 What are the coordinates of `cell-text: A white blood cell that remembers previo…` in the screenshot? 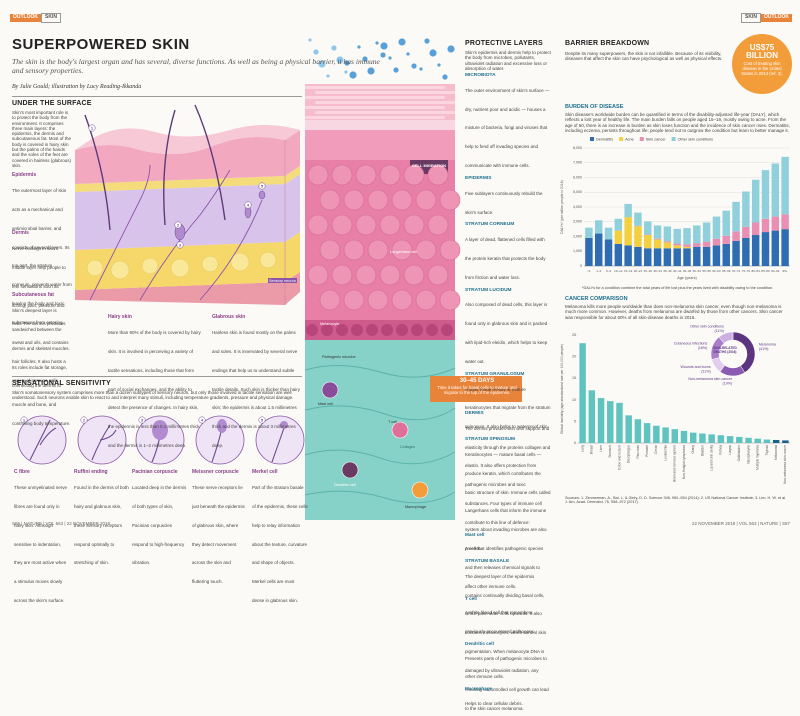 It's located at (500, 622).